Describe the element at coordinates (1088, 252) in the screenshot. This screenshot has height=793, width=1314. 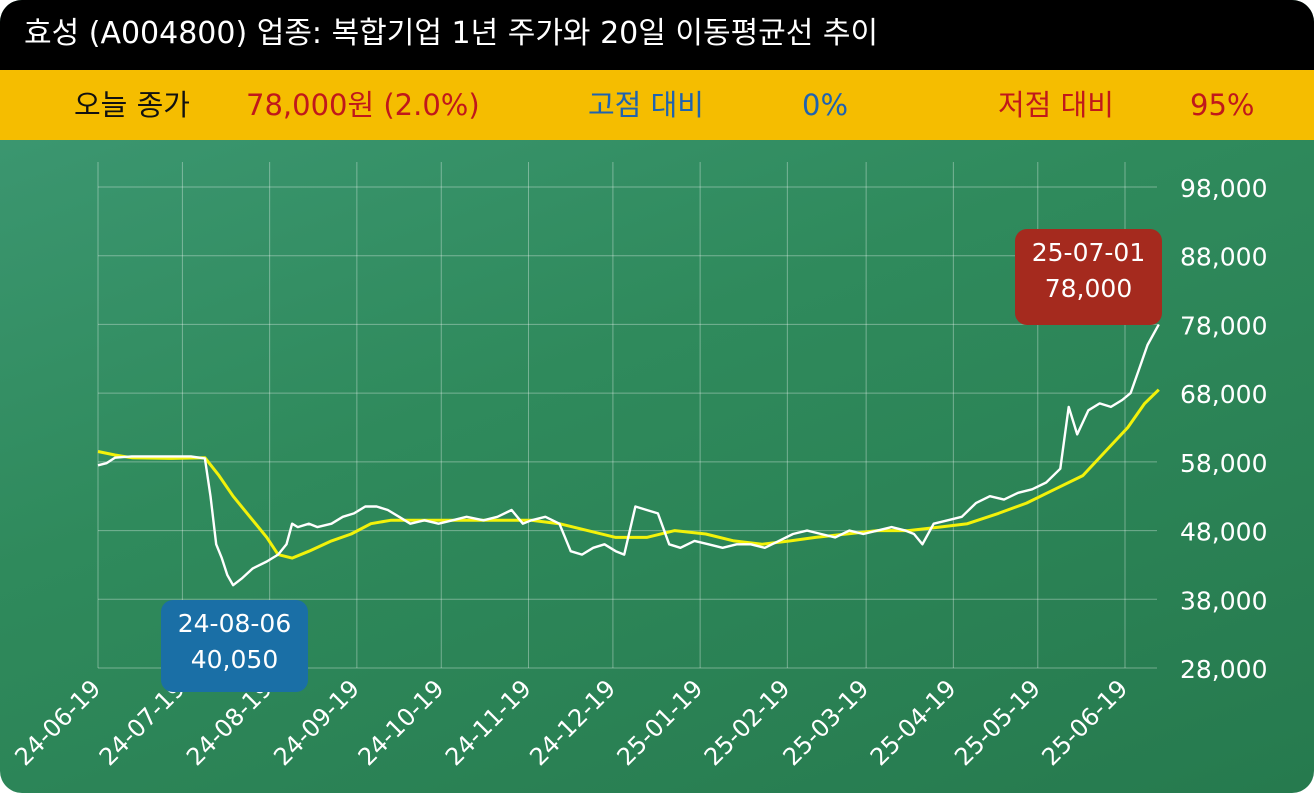
I see `high-point-date: 25-07-01` at that location.